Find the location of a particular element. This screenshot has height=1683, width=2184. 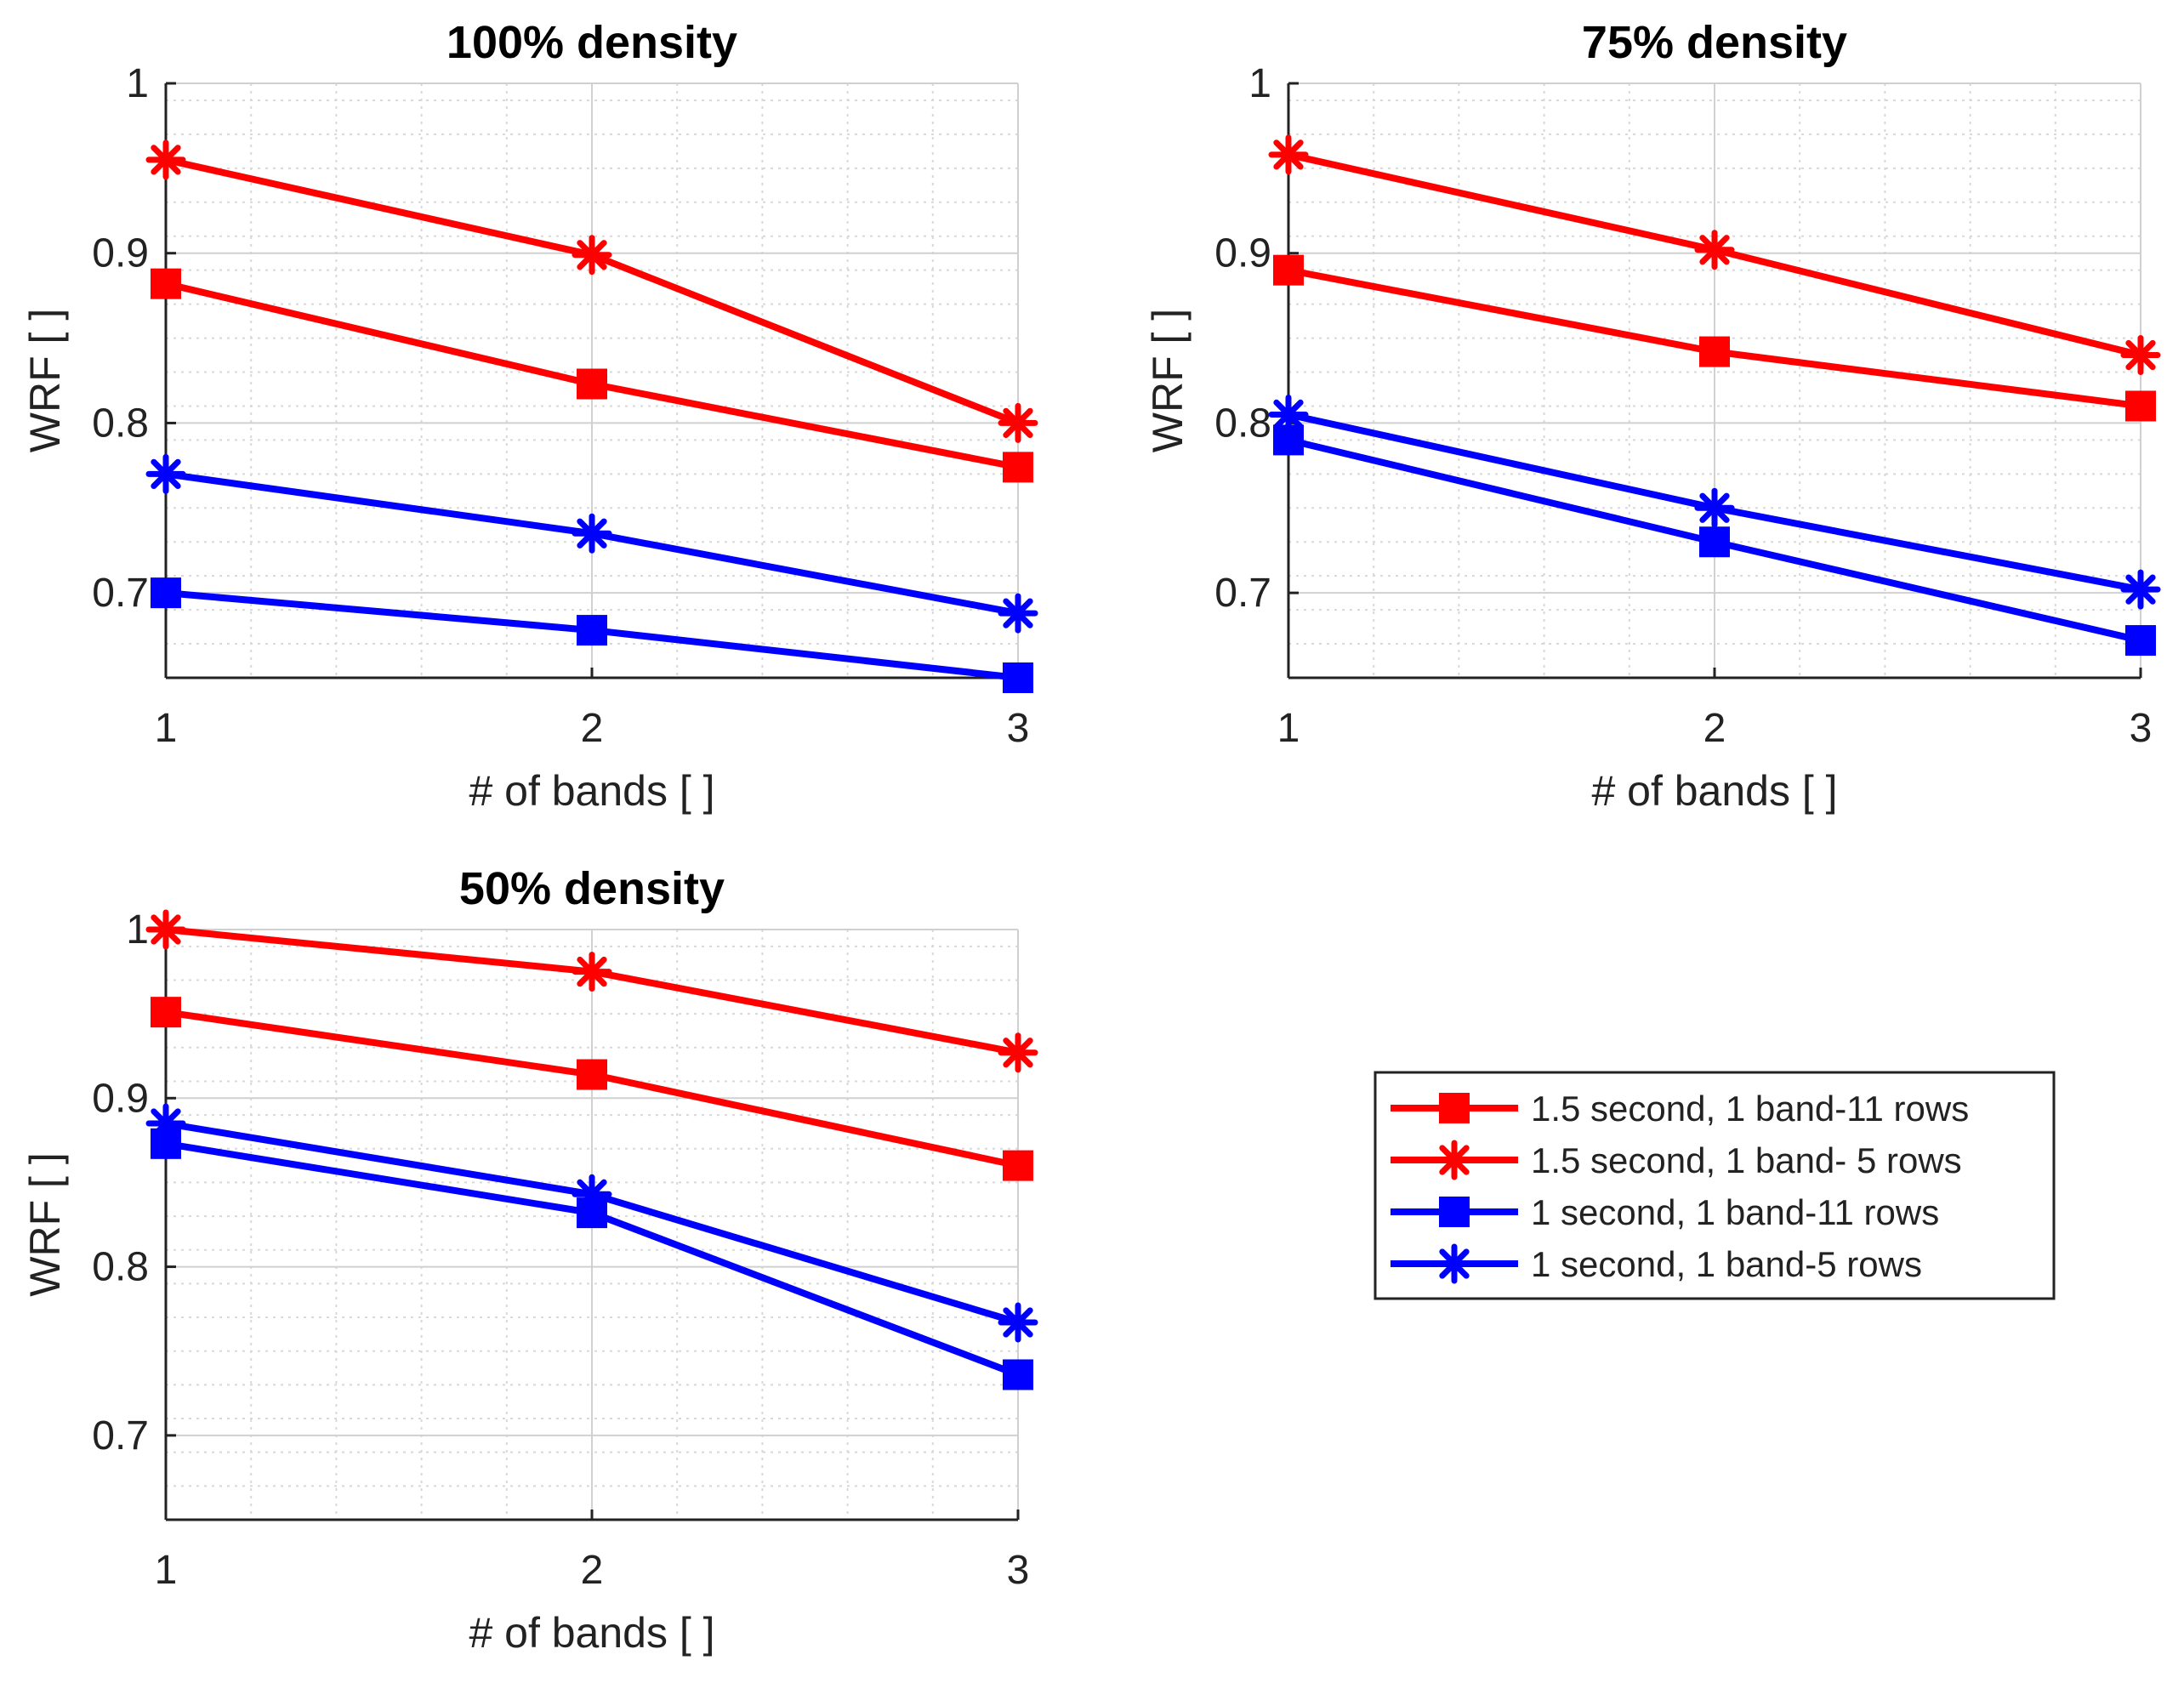

legend-label: 1.5 second, 1 band-11 rows is located at coordinates (1750, 1109).